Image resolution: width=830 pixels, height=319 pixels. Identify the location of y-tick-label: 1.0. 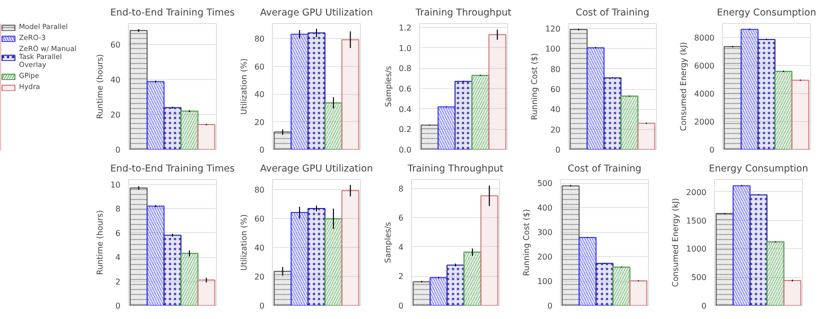
(405, 48).